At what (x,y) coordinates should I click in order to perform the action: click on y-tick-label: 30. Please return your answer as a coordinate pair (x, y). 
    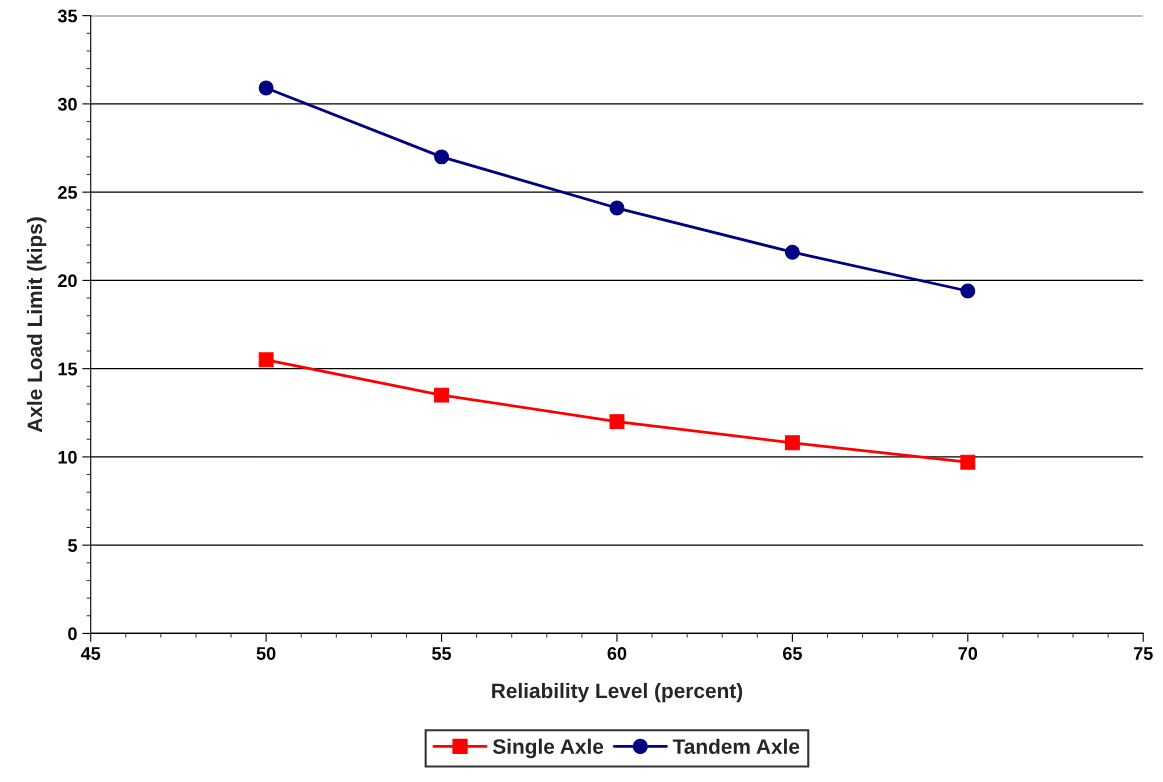
    Looking at the image, I should click on (67, 104).